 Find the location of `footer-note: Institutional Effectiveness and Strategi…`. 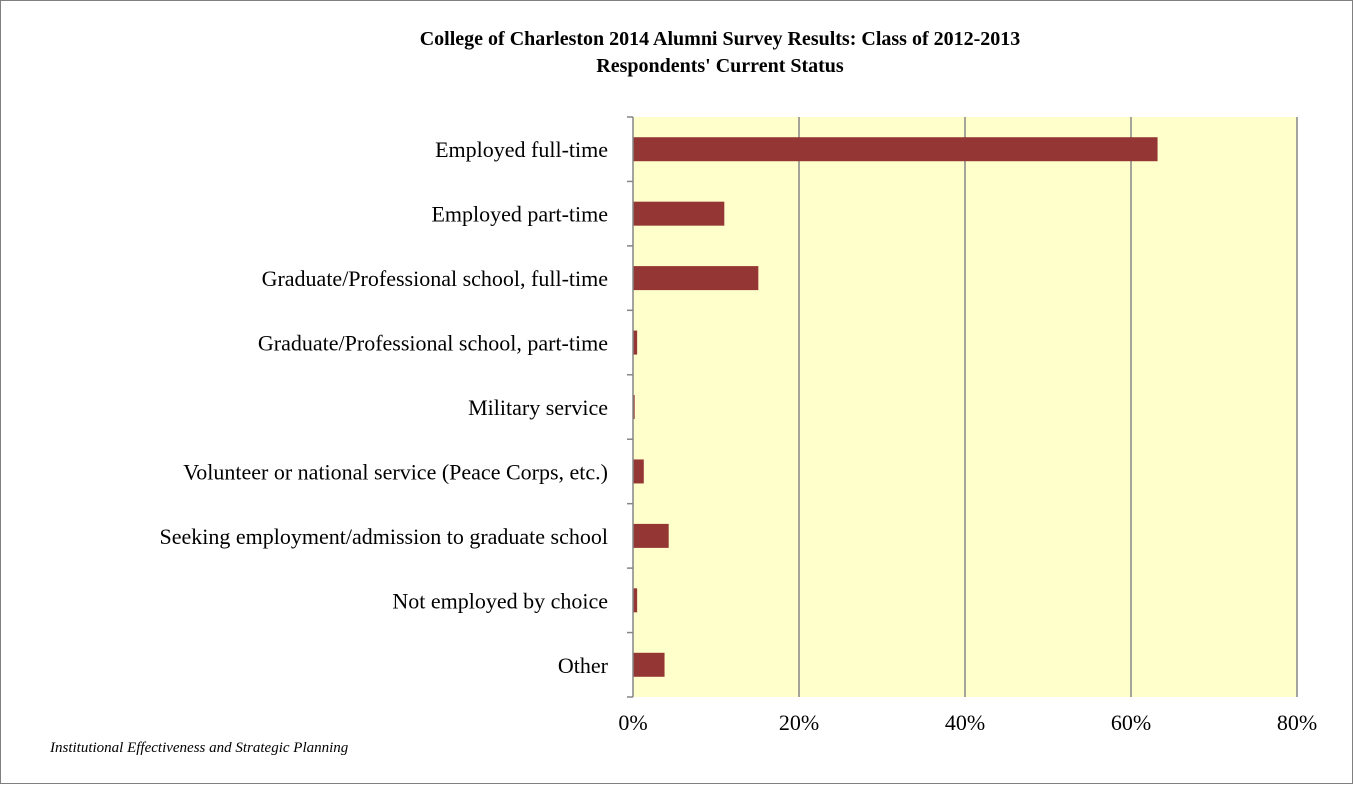

footer-note: Institutional Effectiveness and Strategi… is located at coordinates (199, 748).